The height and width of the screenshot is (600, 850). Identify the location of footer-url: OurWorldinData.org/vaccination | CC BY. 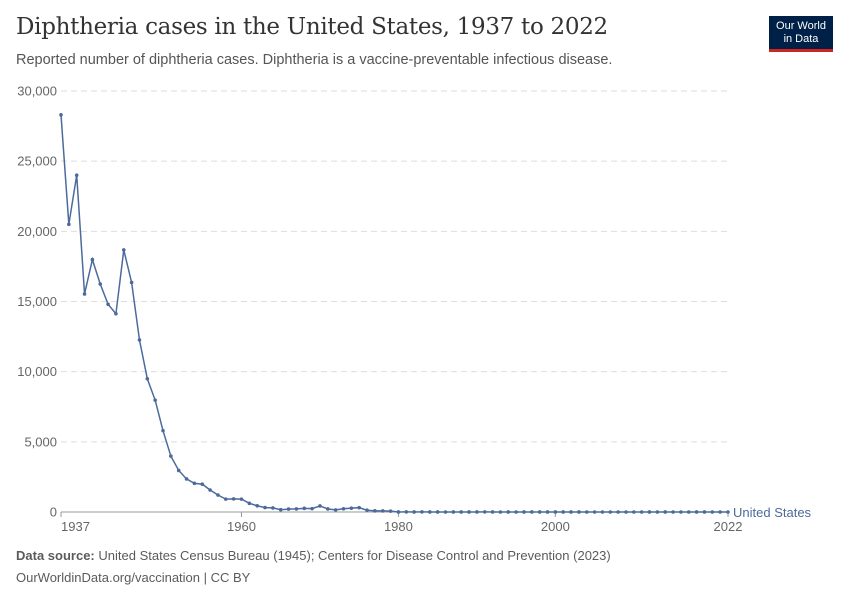
(133, 577).